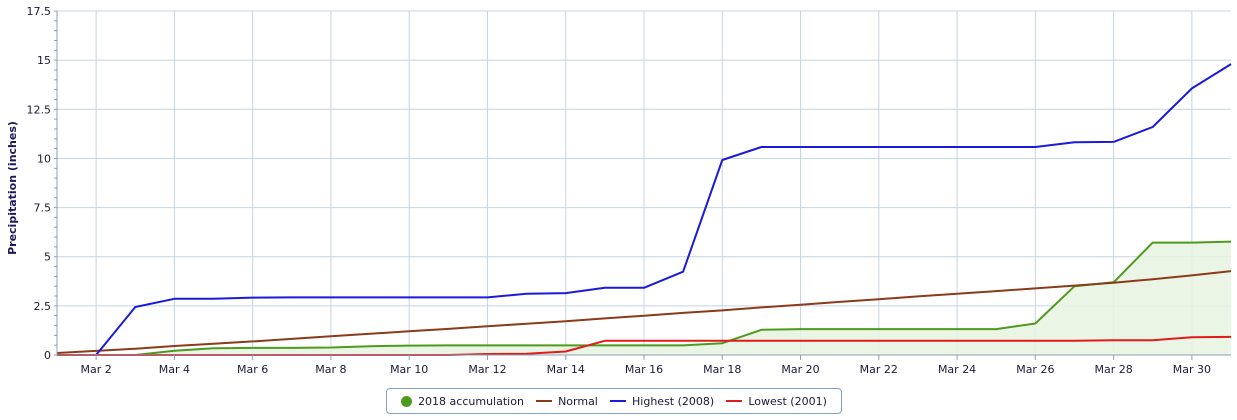 The height and width of the screenshot is (420, 1237). I want to click on x-tick-label: Mar 30, so click(1192, 369).